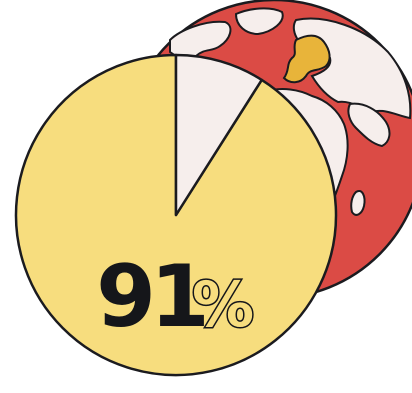 The height and width of the screenshot is (393, 412). I want to click on greenland-landmass, so click(259, 21).